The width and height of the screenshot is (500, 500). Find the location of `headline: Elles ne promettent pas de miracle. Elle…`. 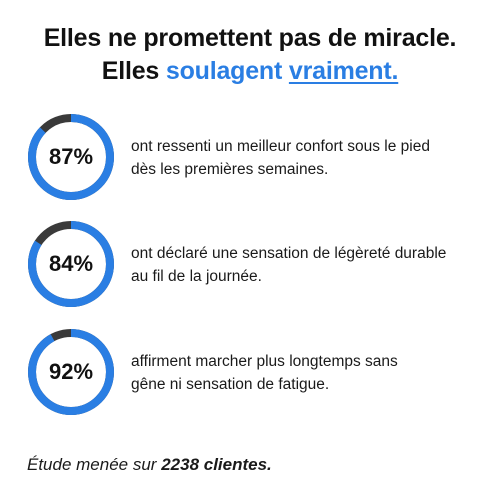

headline: Elles ne promettent pas de miracle. Elle… is located at coordinates (250, 55).